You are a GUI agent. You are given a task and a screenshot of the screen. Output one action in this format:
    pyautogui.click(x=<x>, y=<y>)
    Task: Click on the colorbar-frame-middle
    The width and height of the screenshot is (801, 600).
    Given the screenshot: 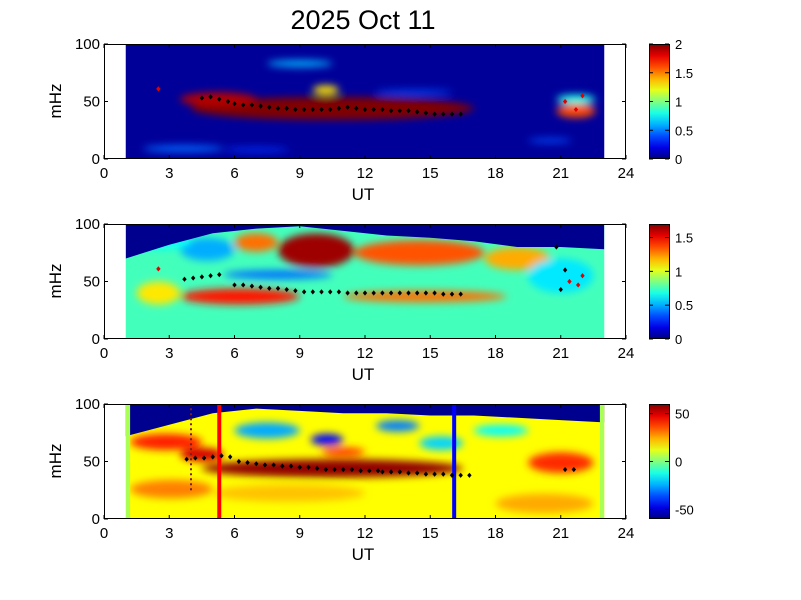 What is the action you would take?
    pyautogui.click(x=659, y=281)
    